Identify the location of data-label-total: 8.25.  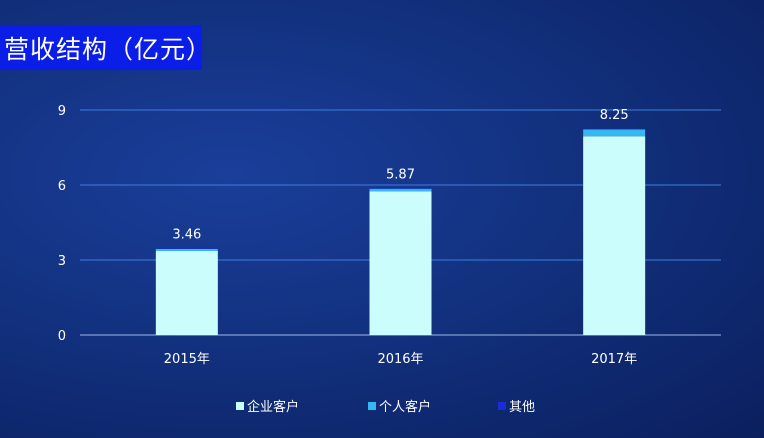
(614, 115).